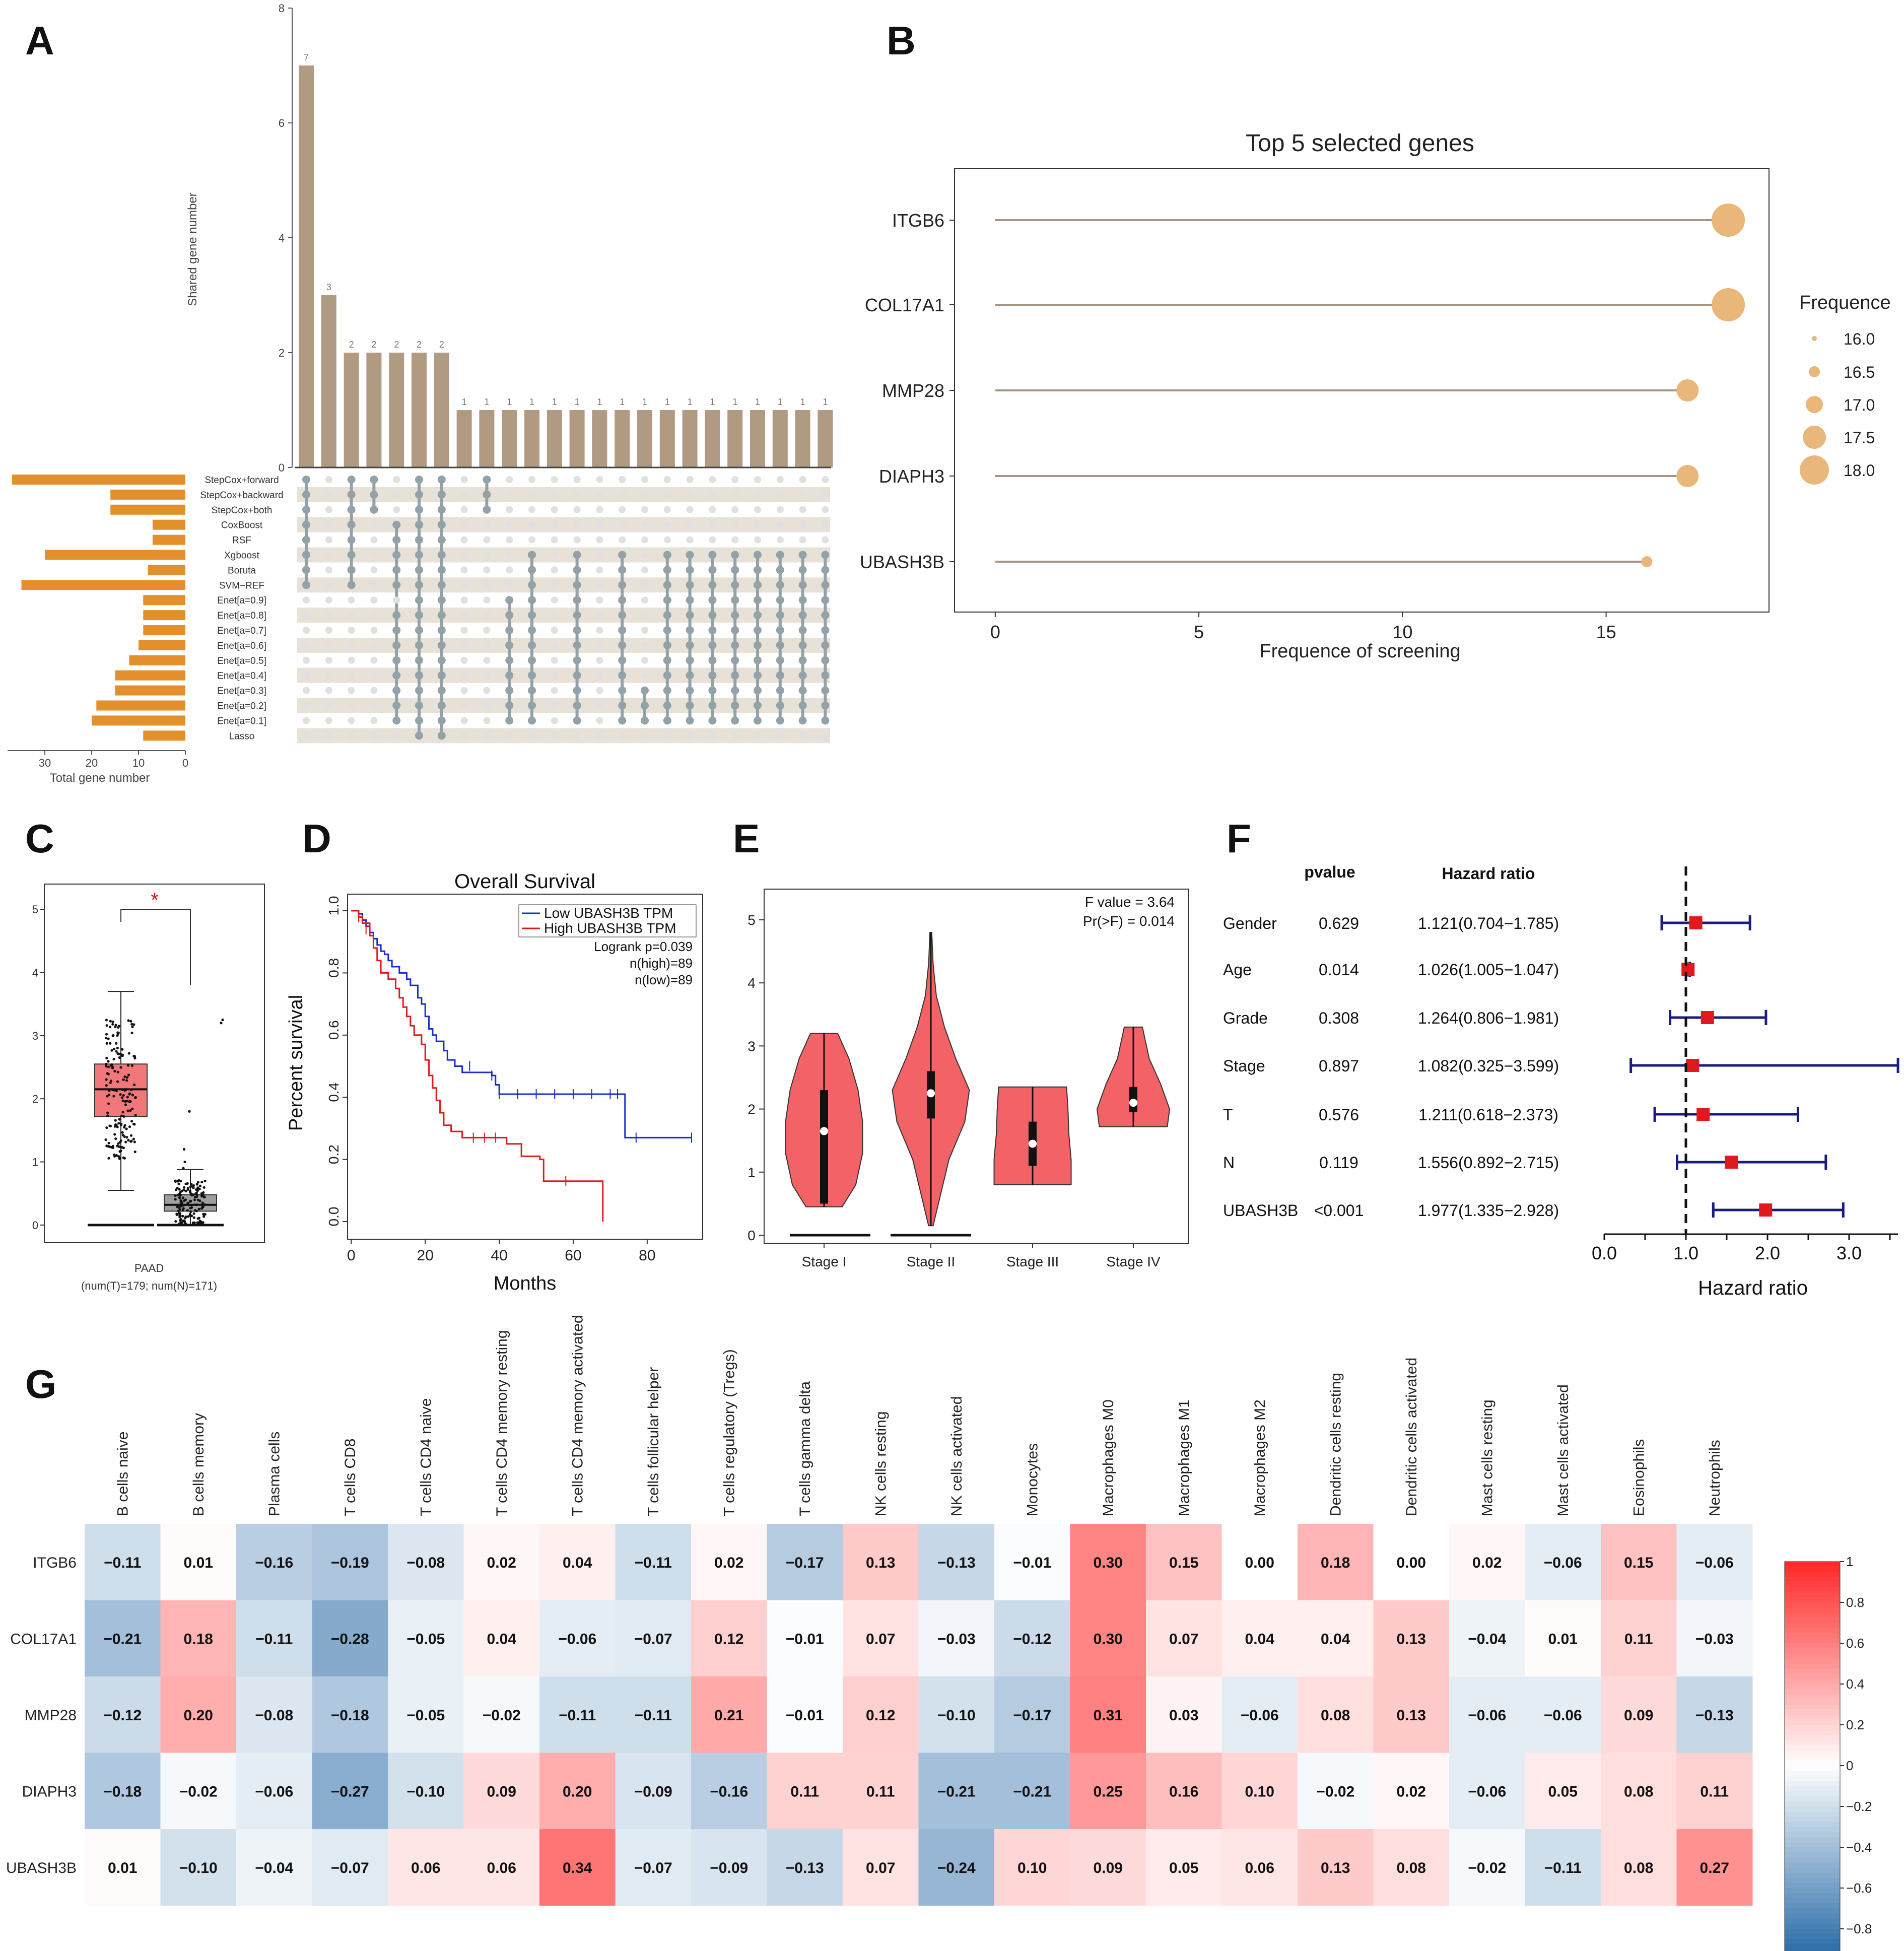  What do you see at coordinates (328, 287) in the screenshot?
I see `a-bar-label: 3` at bounding box center [328, 287].